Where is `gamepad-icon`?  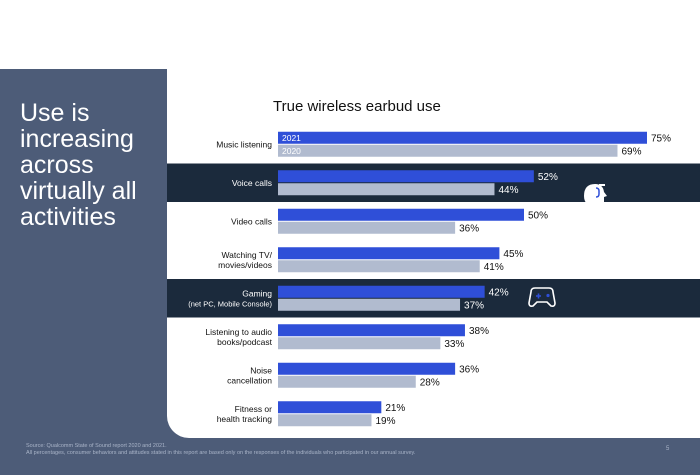 gamepad-icon is located at coordinates (542, 297).